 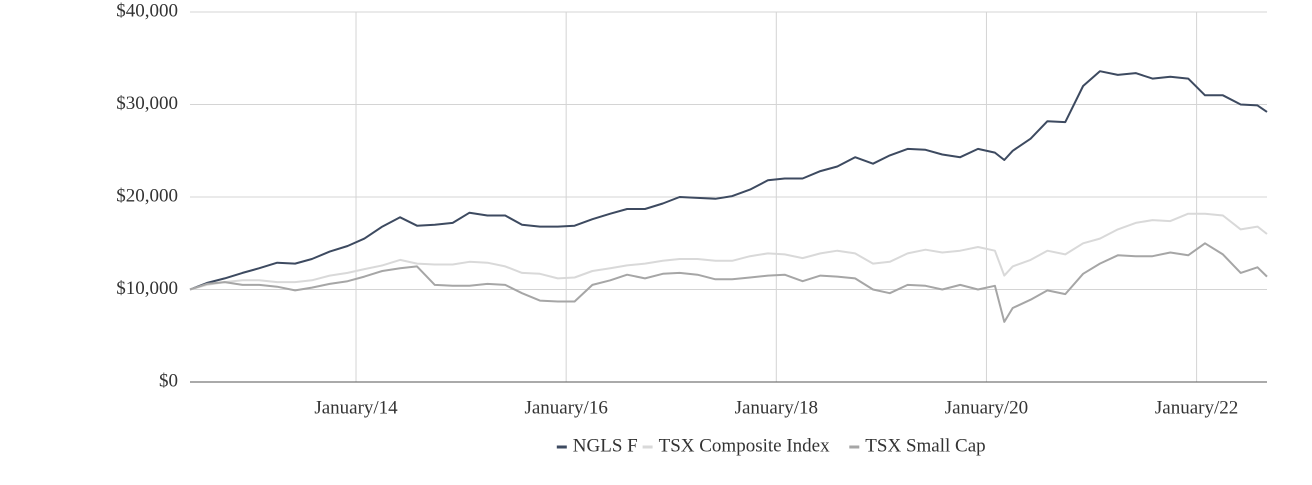 What do you see at coordinates (776, 407) in the screenshot?
I see `x-tick-label: January/18` at bounding box center [776, 407].